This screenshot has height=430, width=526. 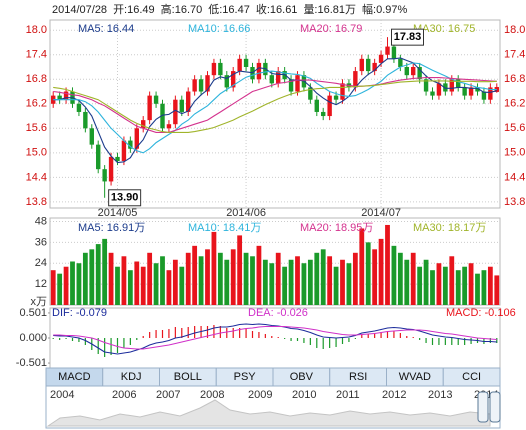 What do you see at coordinates (277, 9) in the screenshot?
I see `header-field: 收:16.61` at bounding box center [277, 9].